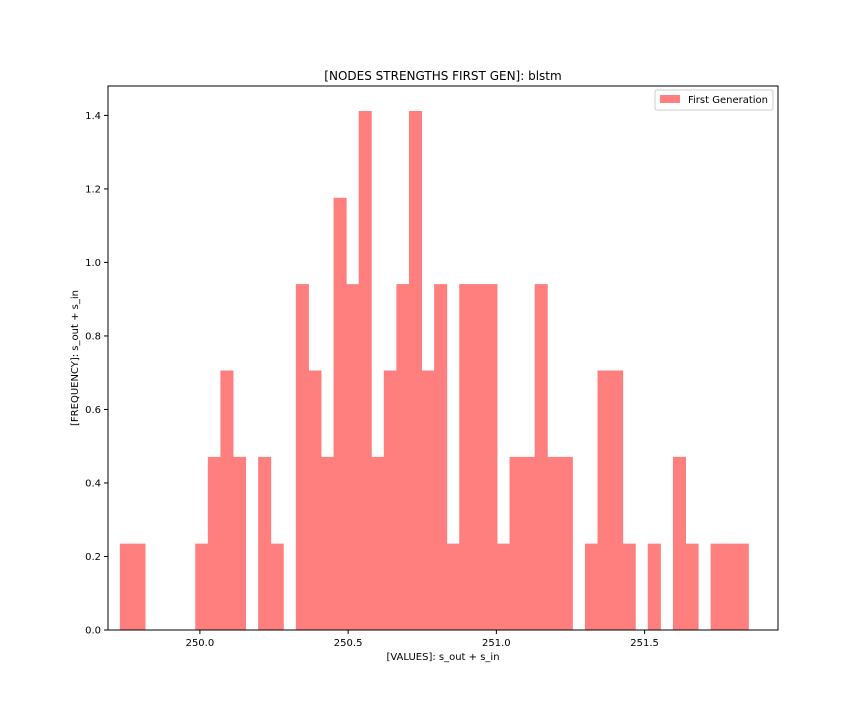 The height and width of the screenshot is (720, 864). Describe the element at coordinates (442, 76) in the screenshot. I see `chart-title: [NODES STRENGTHS FIRST GEN]: blstm` at that location.